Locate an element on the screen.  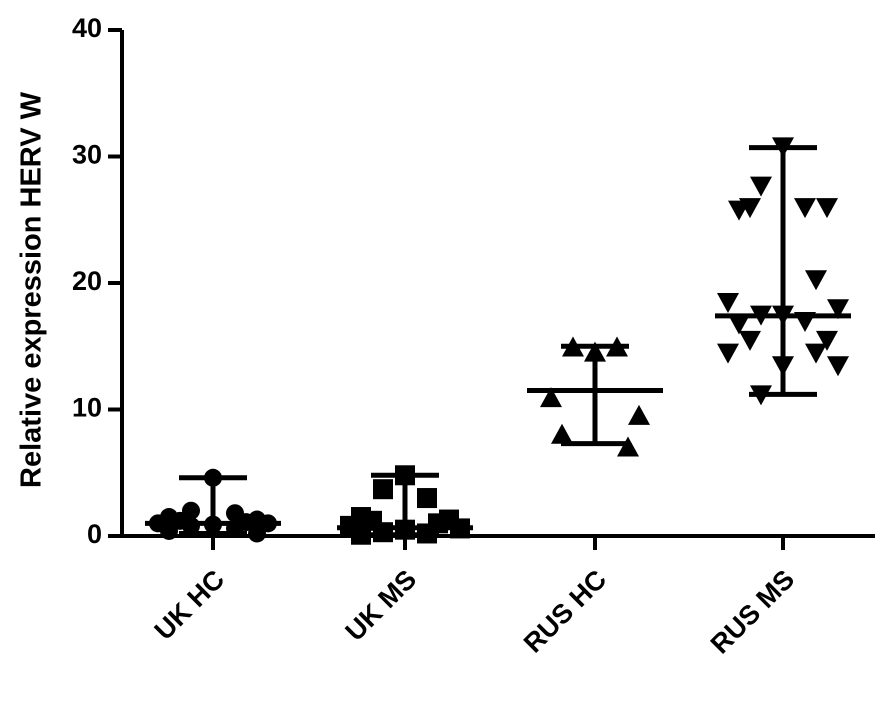
x-tick-label: UK MS is located at coordinates (381, 605).